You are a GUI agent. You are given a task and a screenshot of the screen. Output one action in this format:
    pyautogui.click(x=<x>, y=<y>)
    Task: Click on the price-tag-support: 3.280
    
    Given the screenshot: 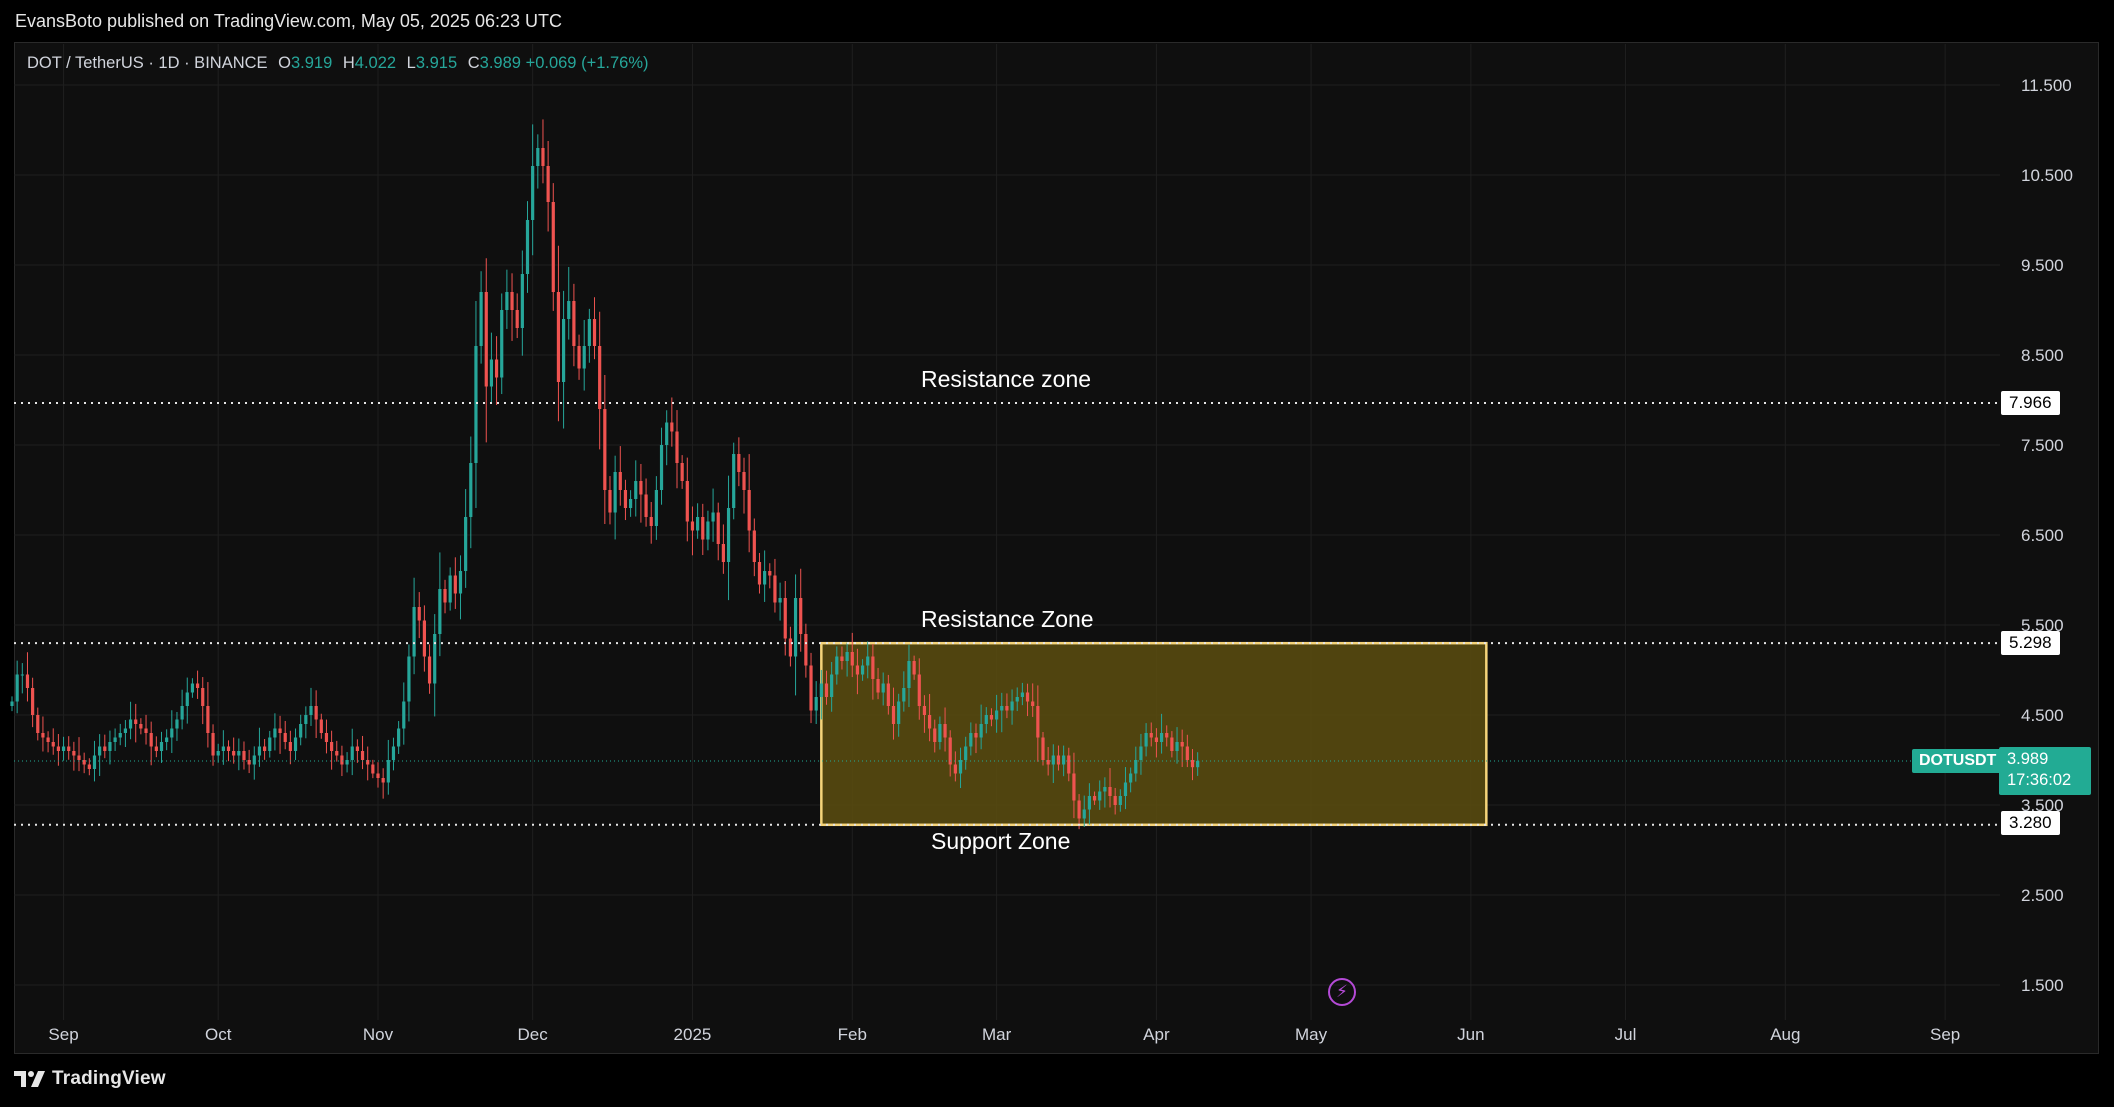 What is the action you would take?
    pyautogui.click(x=2030, y=823)
    